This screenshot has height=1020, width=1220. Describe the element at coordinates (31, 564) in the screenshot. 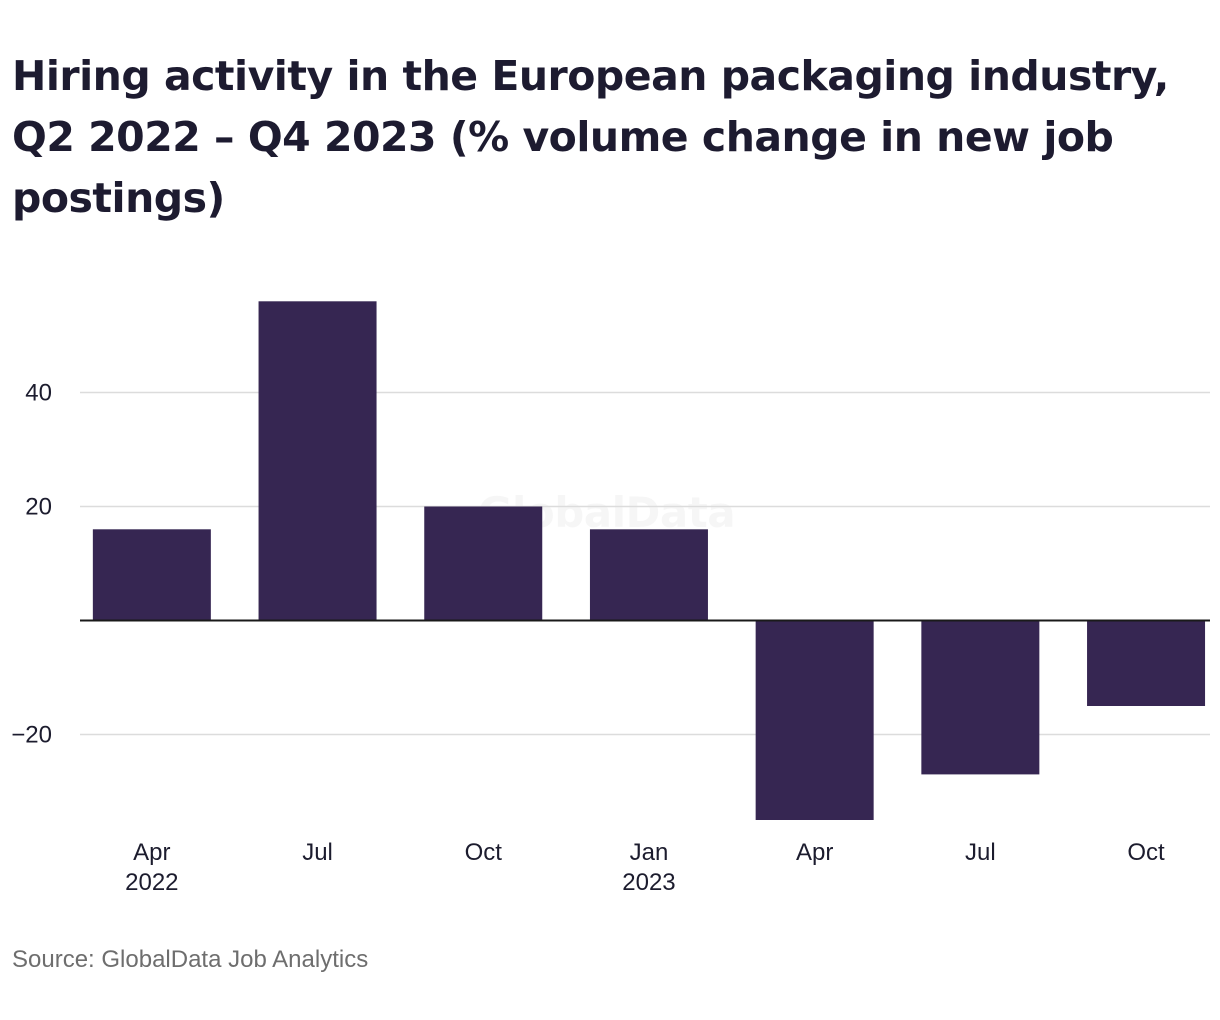

I see `y-axis-ticks: 40 20 −20` at that location.